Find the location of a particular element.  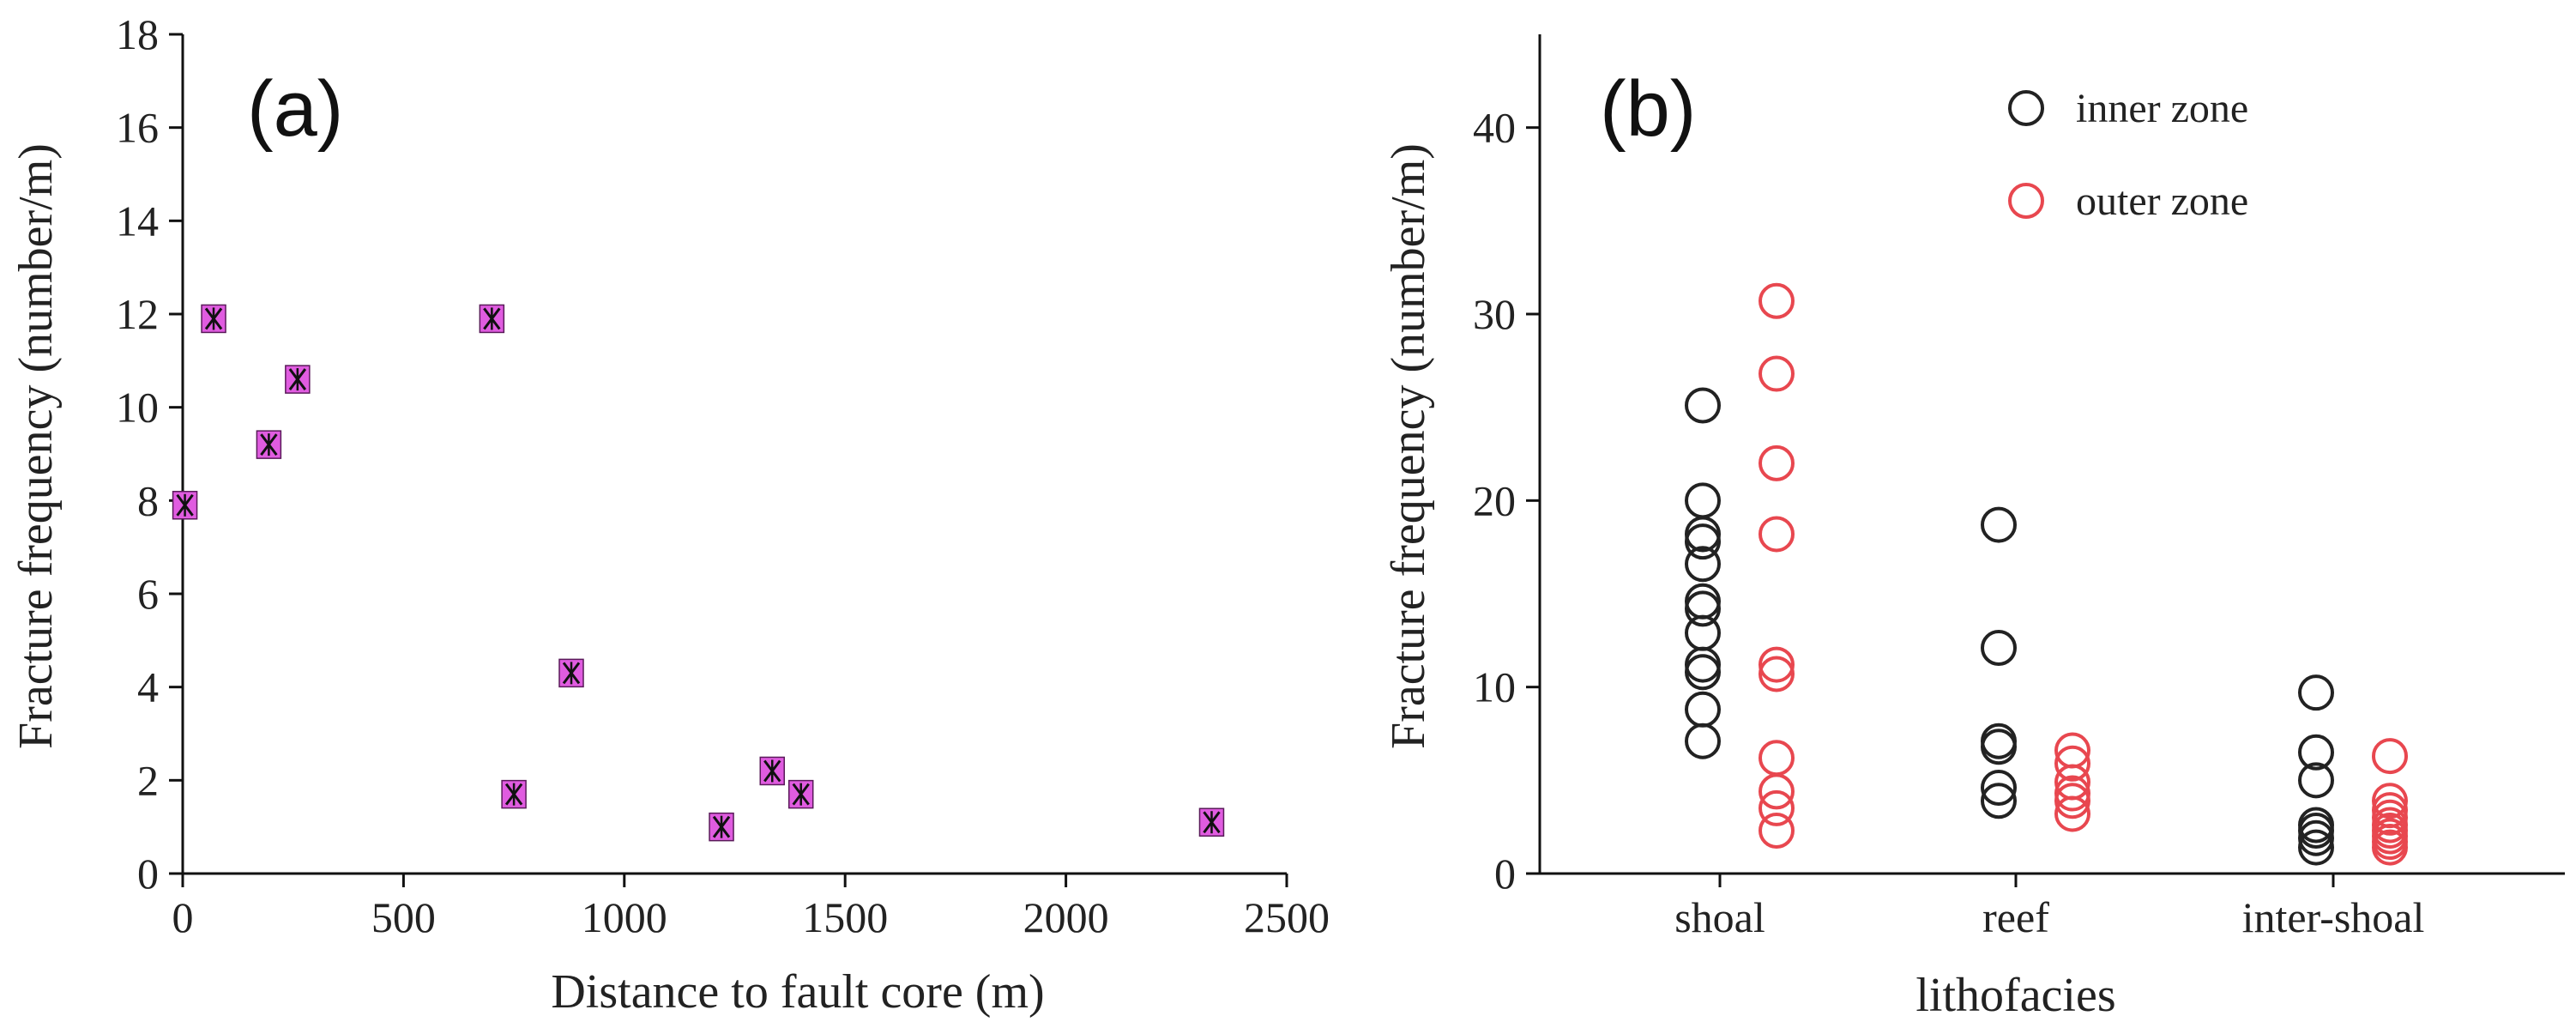

panel-a-y-tick-label: 2 is located at coordinates (148, 780).